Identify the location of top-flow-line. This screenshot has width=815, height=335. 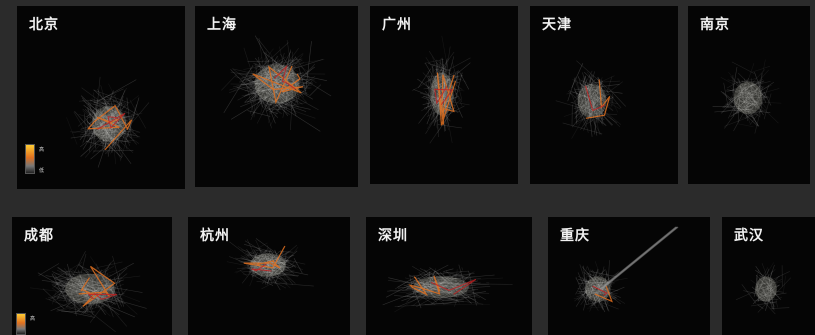
(444, 96).